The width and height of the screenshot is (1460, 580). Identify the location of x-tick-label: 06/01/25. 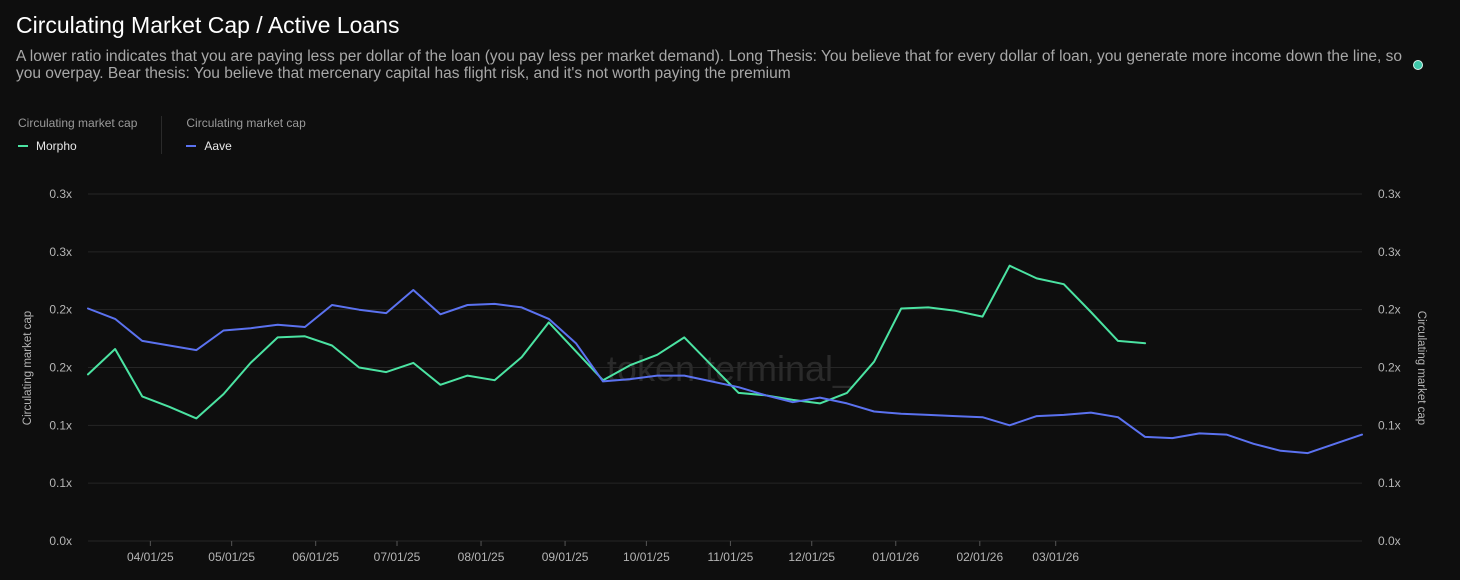
(315, 557).